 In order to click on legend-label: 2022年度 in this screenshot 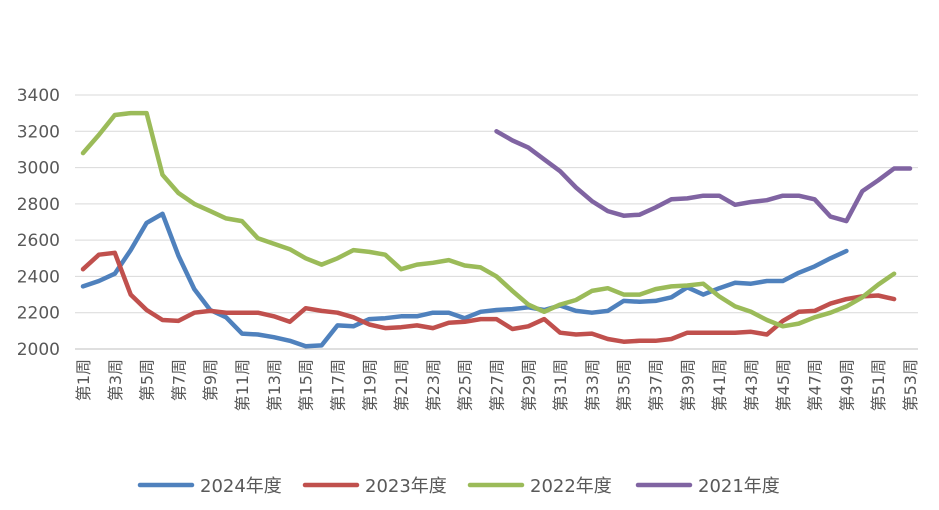, I will do `click(571, 486)`.